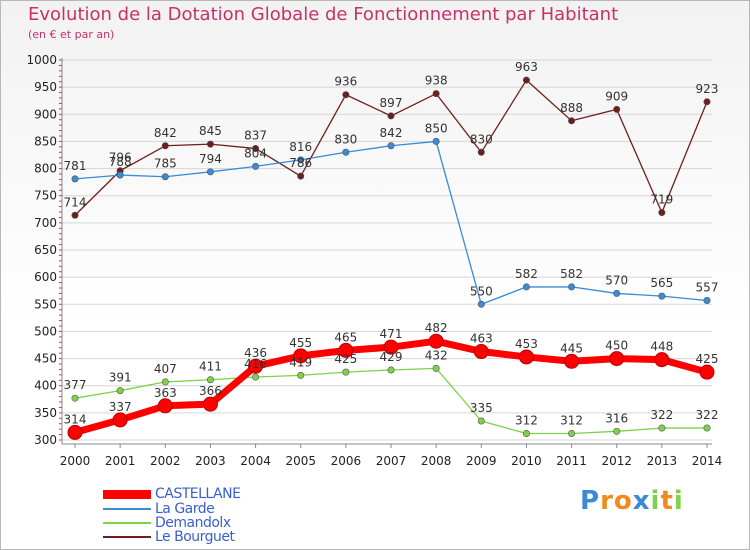 The height and width of the screenshot is (550, 750). I want to click on data-label: 582, so click(526, 274).